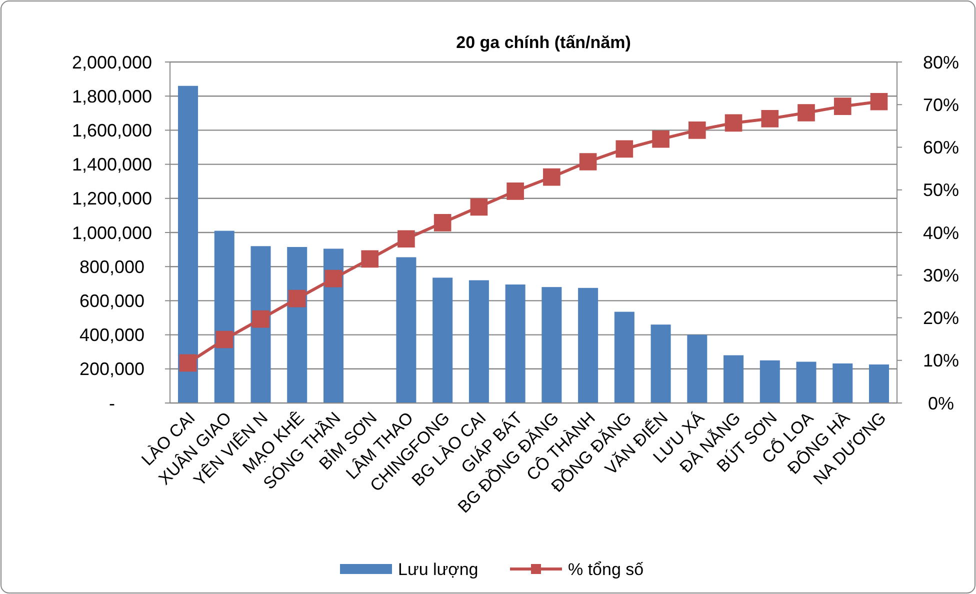  What do you see at coordinates (941, 232) in the screenshot?
I see `y2-tick-label: 40%` at bounding box center [941, 232].